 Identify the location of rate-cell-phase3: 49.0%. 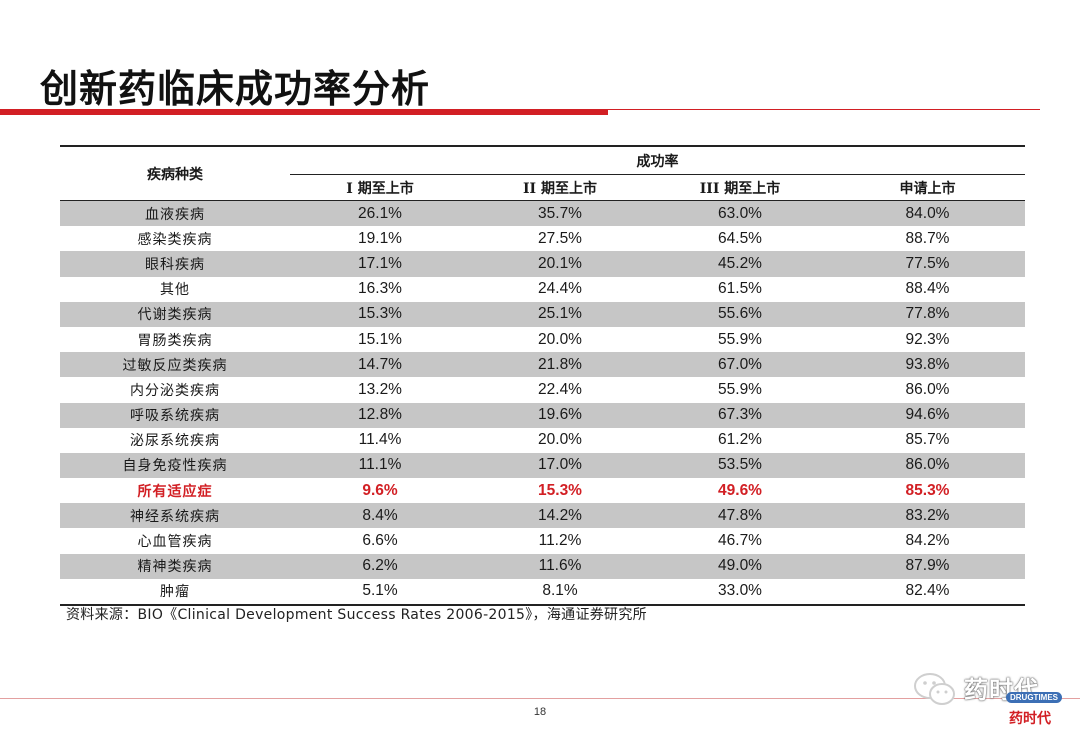
(740, 566).